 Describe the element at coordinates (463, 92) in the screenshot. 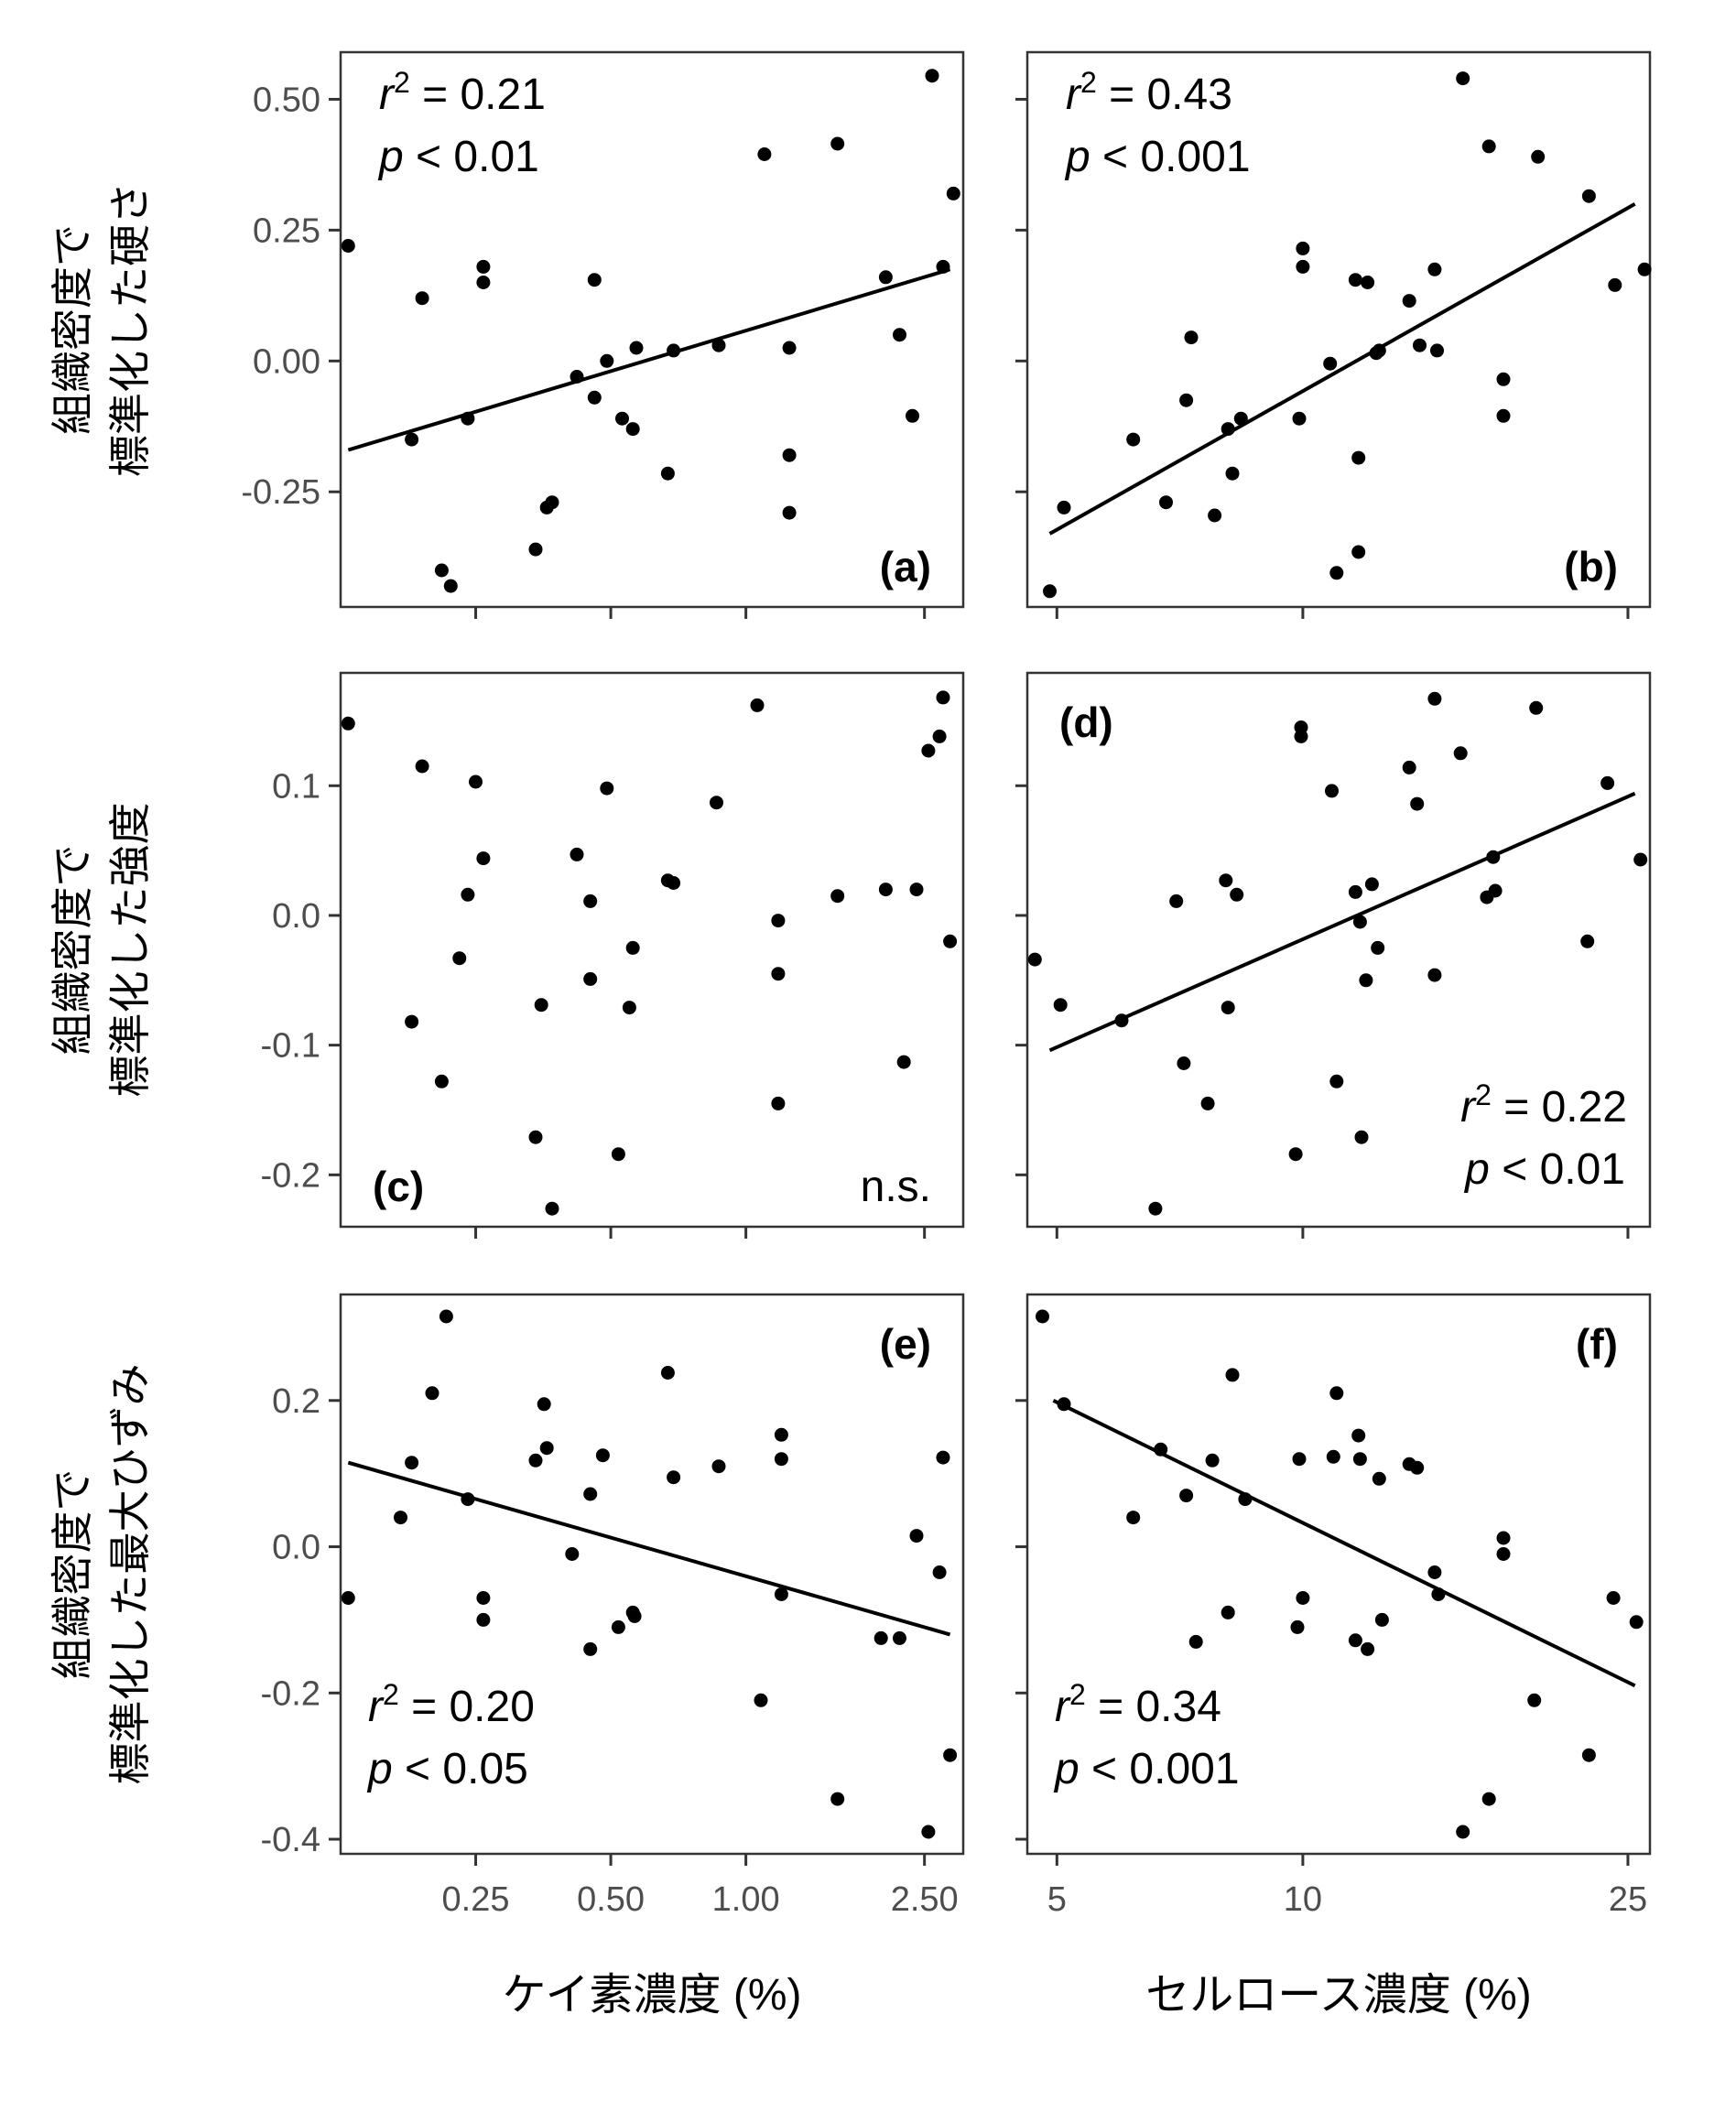

I see `r2-stat: r2 = 0.21` at that location.